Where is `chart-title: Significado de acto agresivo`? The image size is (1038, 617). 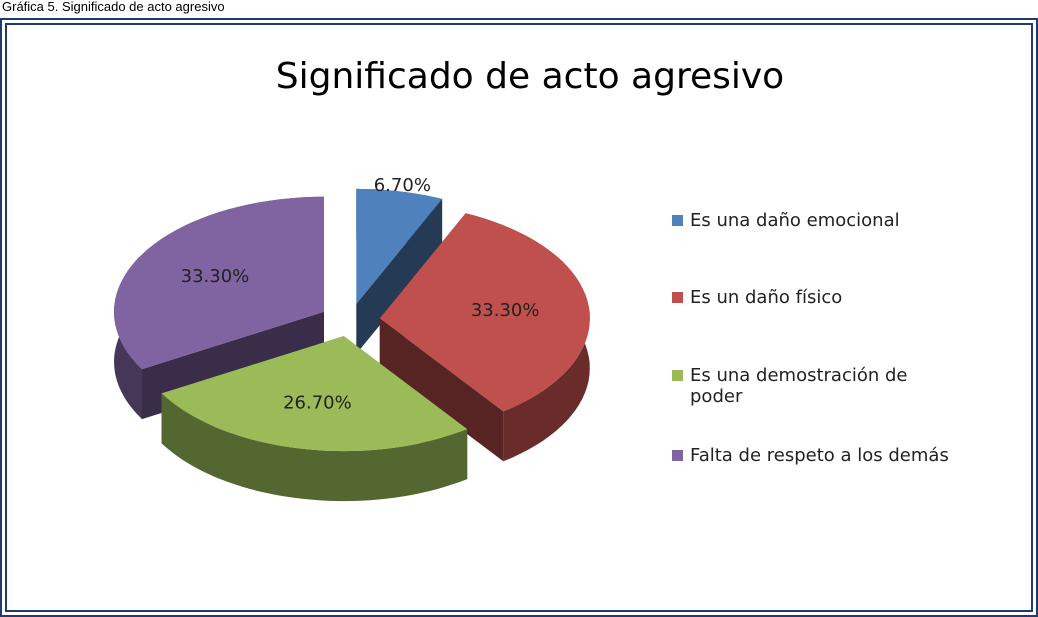 chart-title: Significado de acto agresivo is located at coordinates (530, 76).